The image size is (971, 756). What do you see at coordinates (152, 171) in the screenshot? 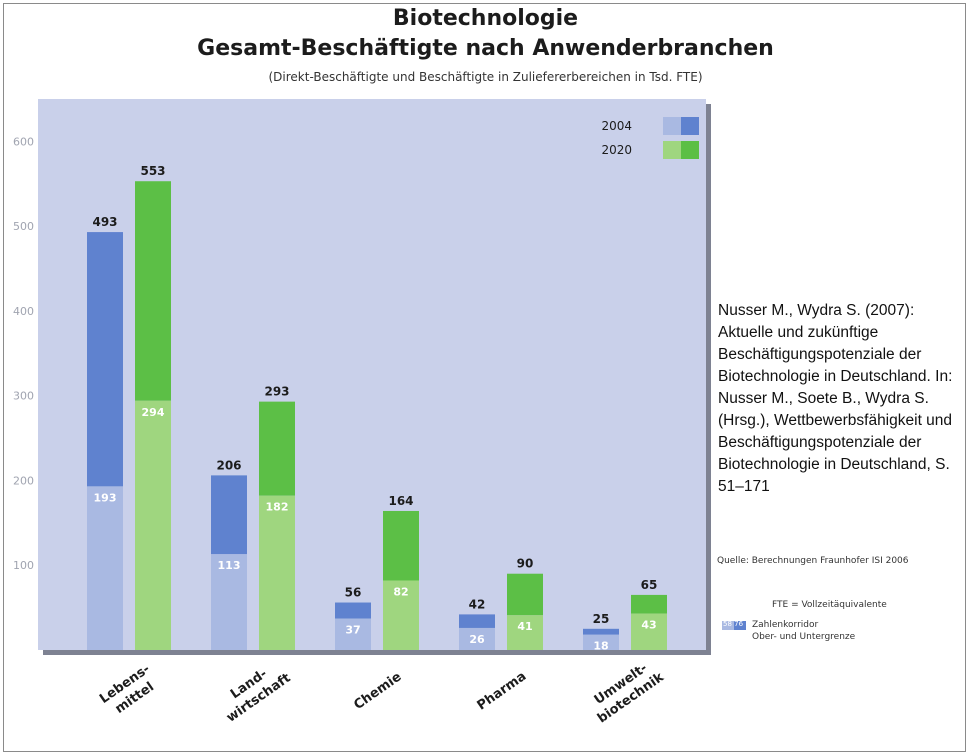
I see `bar-label-upper: 553` at bounding box center [152, 171].